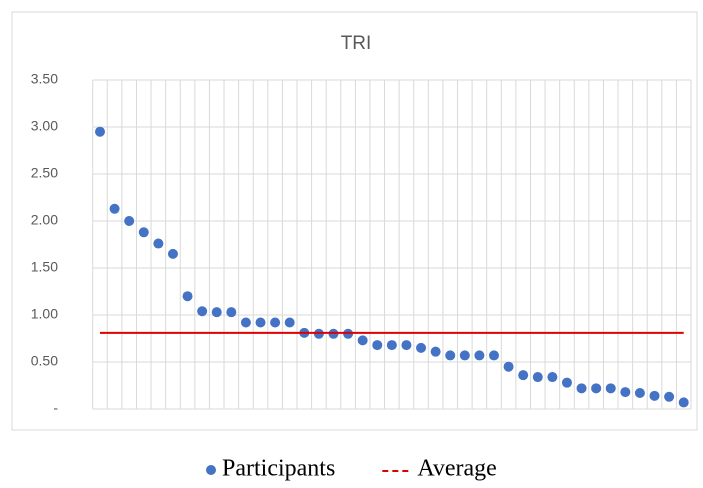 Image resolution: width=703 pixels, height=488 pixels. I want to click on y-tick-label: 1.00, so click(44, 314).